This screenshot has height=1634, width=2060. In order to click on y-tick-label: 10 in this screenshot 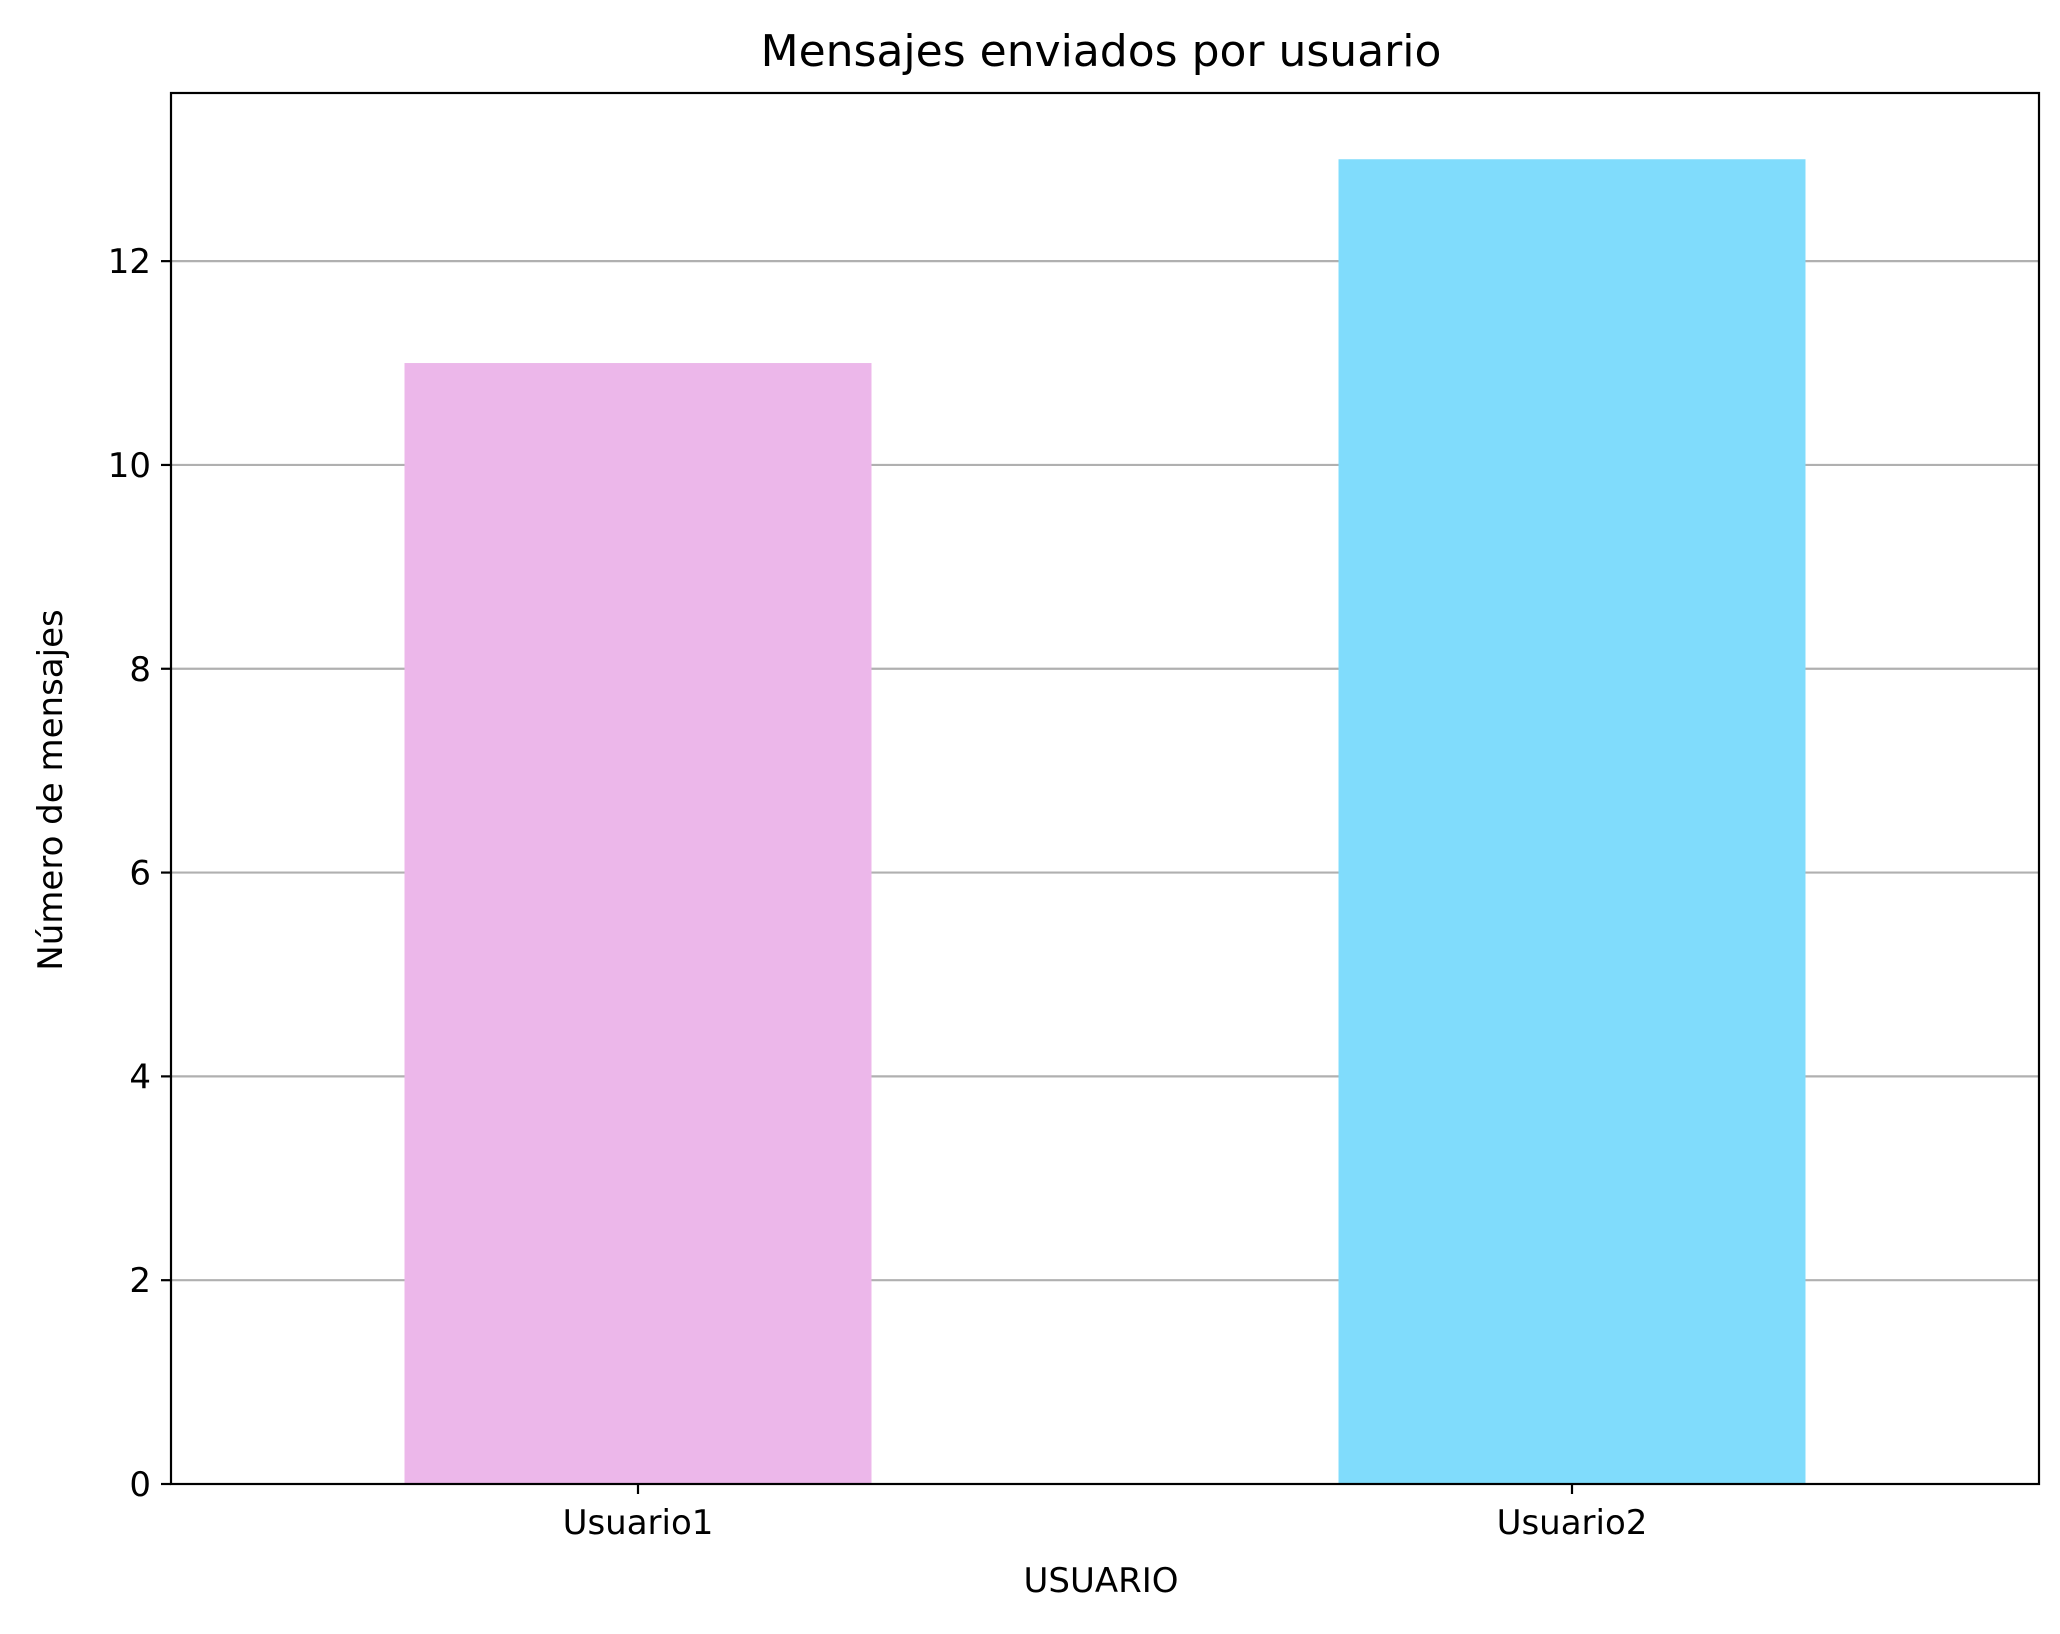, I will do `click(129, 466)`.